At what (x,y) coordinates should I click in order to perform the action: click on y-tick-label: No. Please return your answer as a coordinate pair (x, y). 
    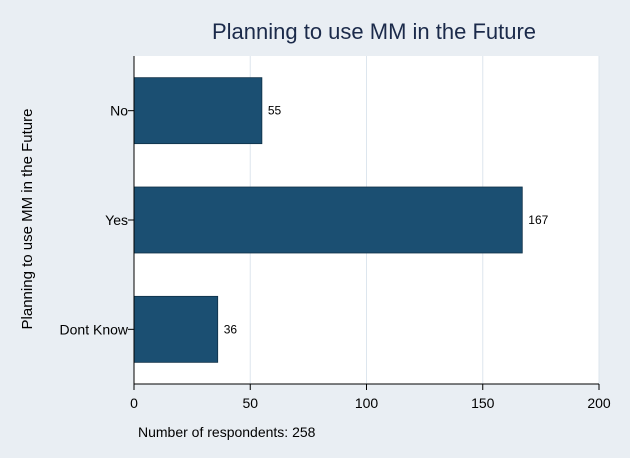
    Looking at the image, I should click on (119, 111).